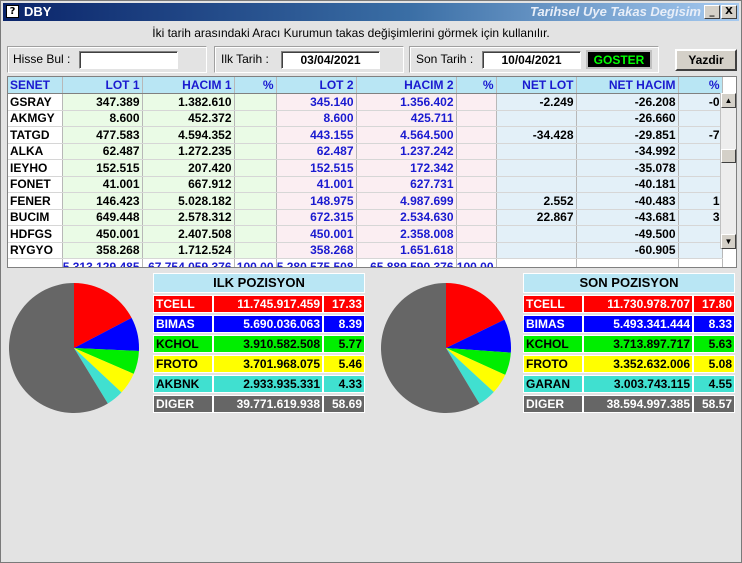 This screenshot has width=742, height=563. What do you see at coordinates (406, 262) in the screenshot?
I see `table-cell: 65.889.590.376` at bounding box center [406, 262].